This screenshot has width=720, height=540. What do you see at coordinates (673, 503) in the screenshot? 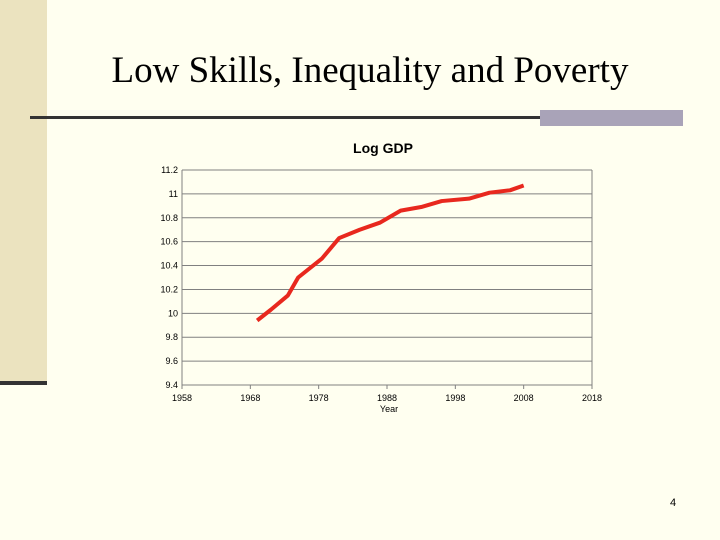
I see `page-number: 4` at bounding box center [673, 503].